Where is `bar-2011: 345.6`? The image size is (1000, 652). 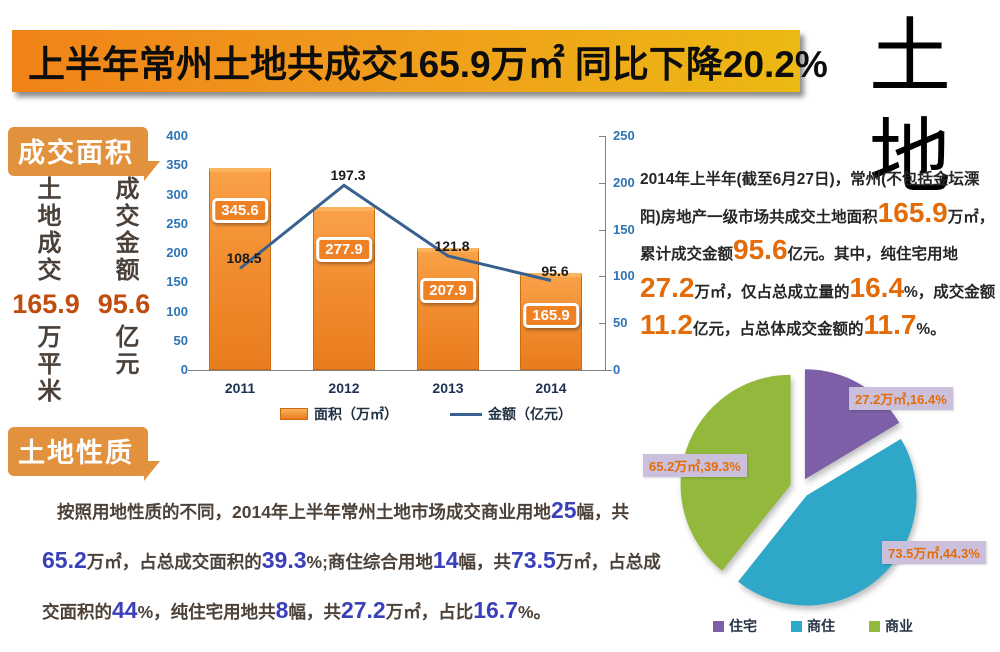 bar-2011: 345.6 is located at coordinates (240, 268).